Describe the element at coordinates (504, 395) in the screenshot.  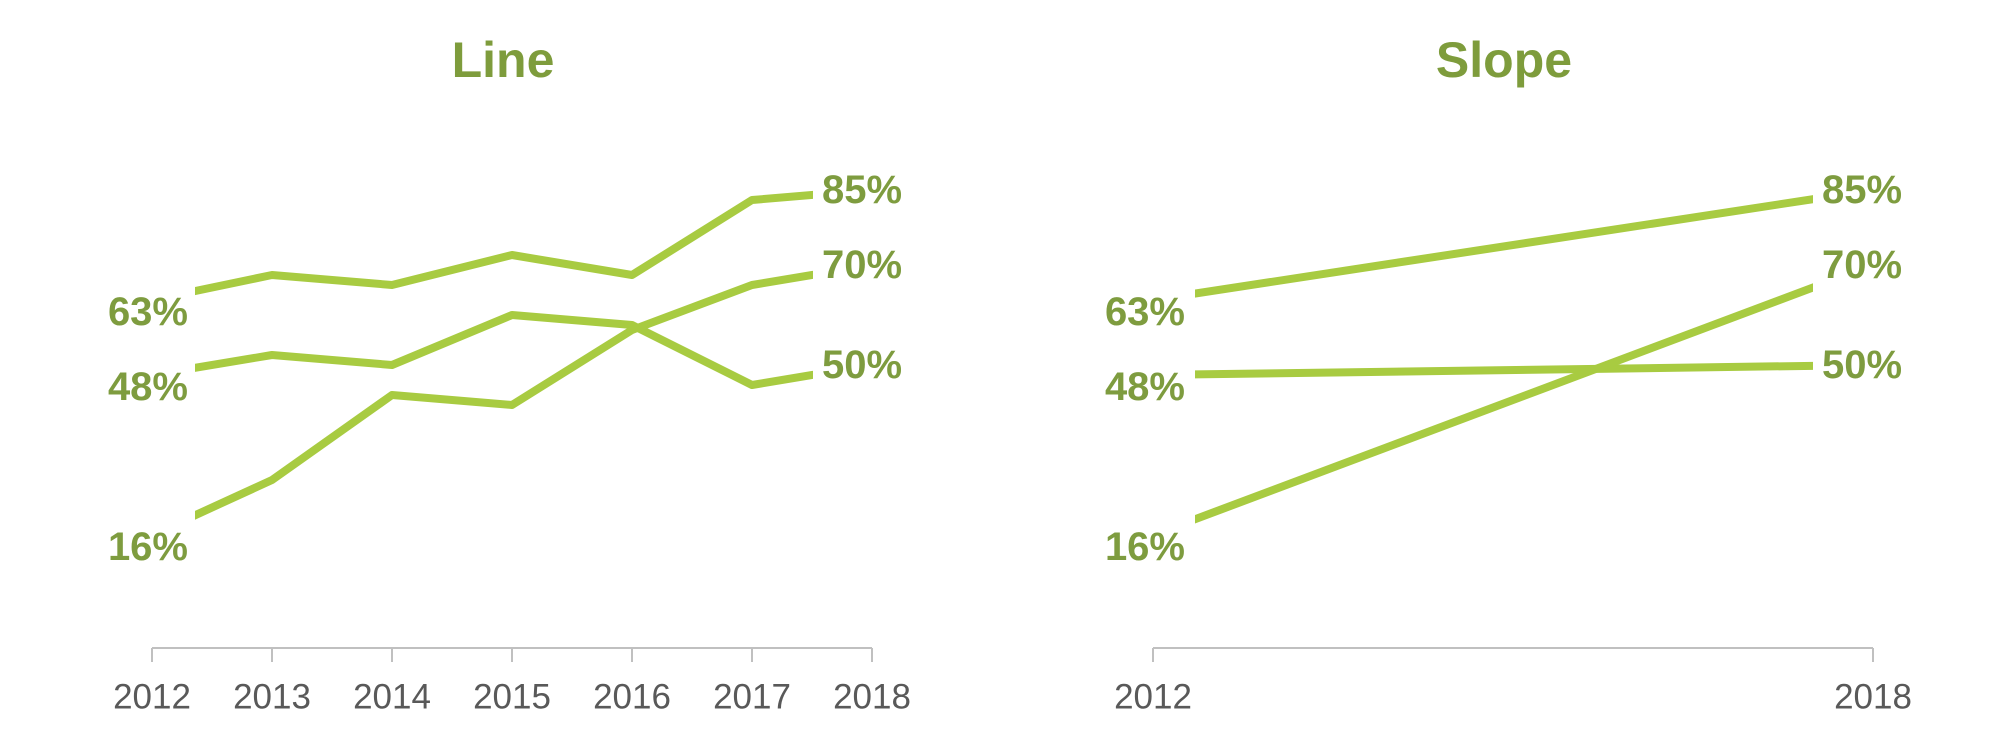
I see `line-series-bottom` at that location.